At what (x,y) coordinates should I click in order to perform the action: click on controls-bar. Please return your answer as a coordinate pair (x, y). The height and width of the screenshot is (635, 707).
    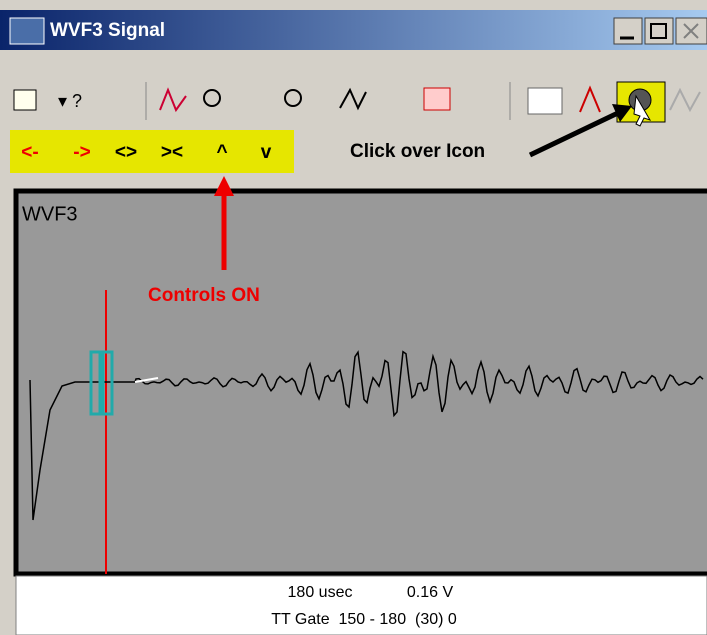
    Looking at the image, I should click on (152, 151).